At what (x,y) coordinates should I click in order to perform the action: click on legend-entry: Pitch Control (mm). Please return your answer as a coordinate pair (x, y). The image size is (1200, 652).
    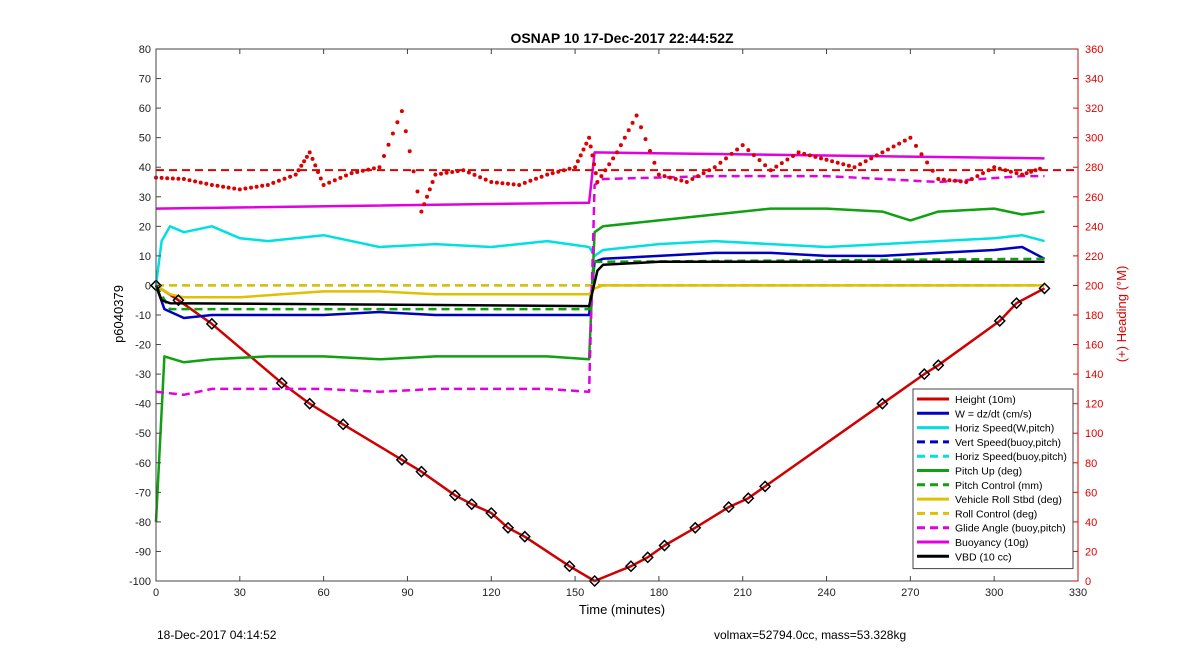
    Looking at the image, I should click on (999, 486).